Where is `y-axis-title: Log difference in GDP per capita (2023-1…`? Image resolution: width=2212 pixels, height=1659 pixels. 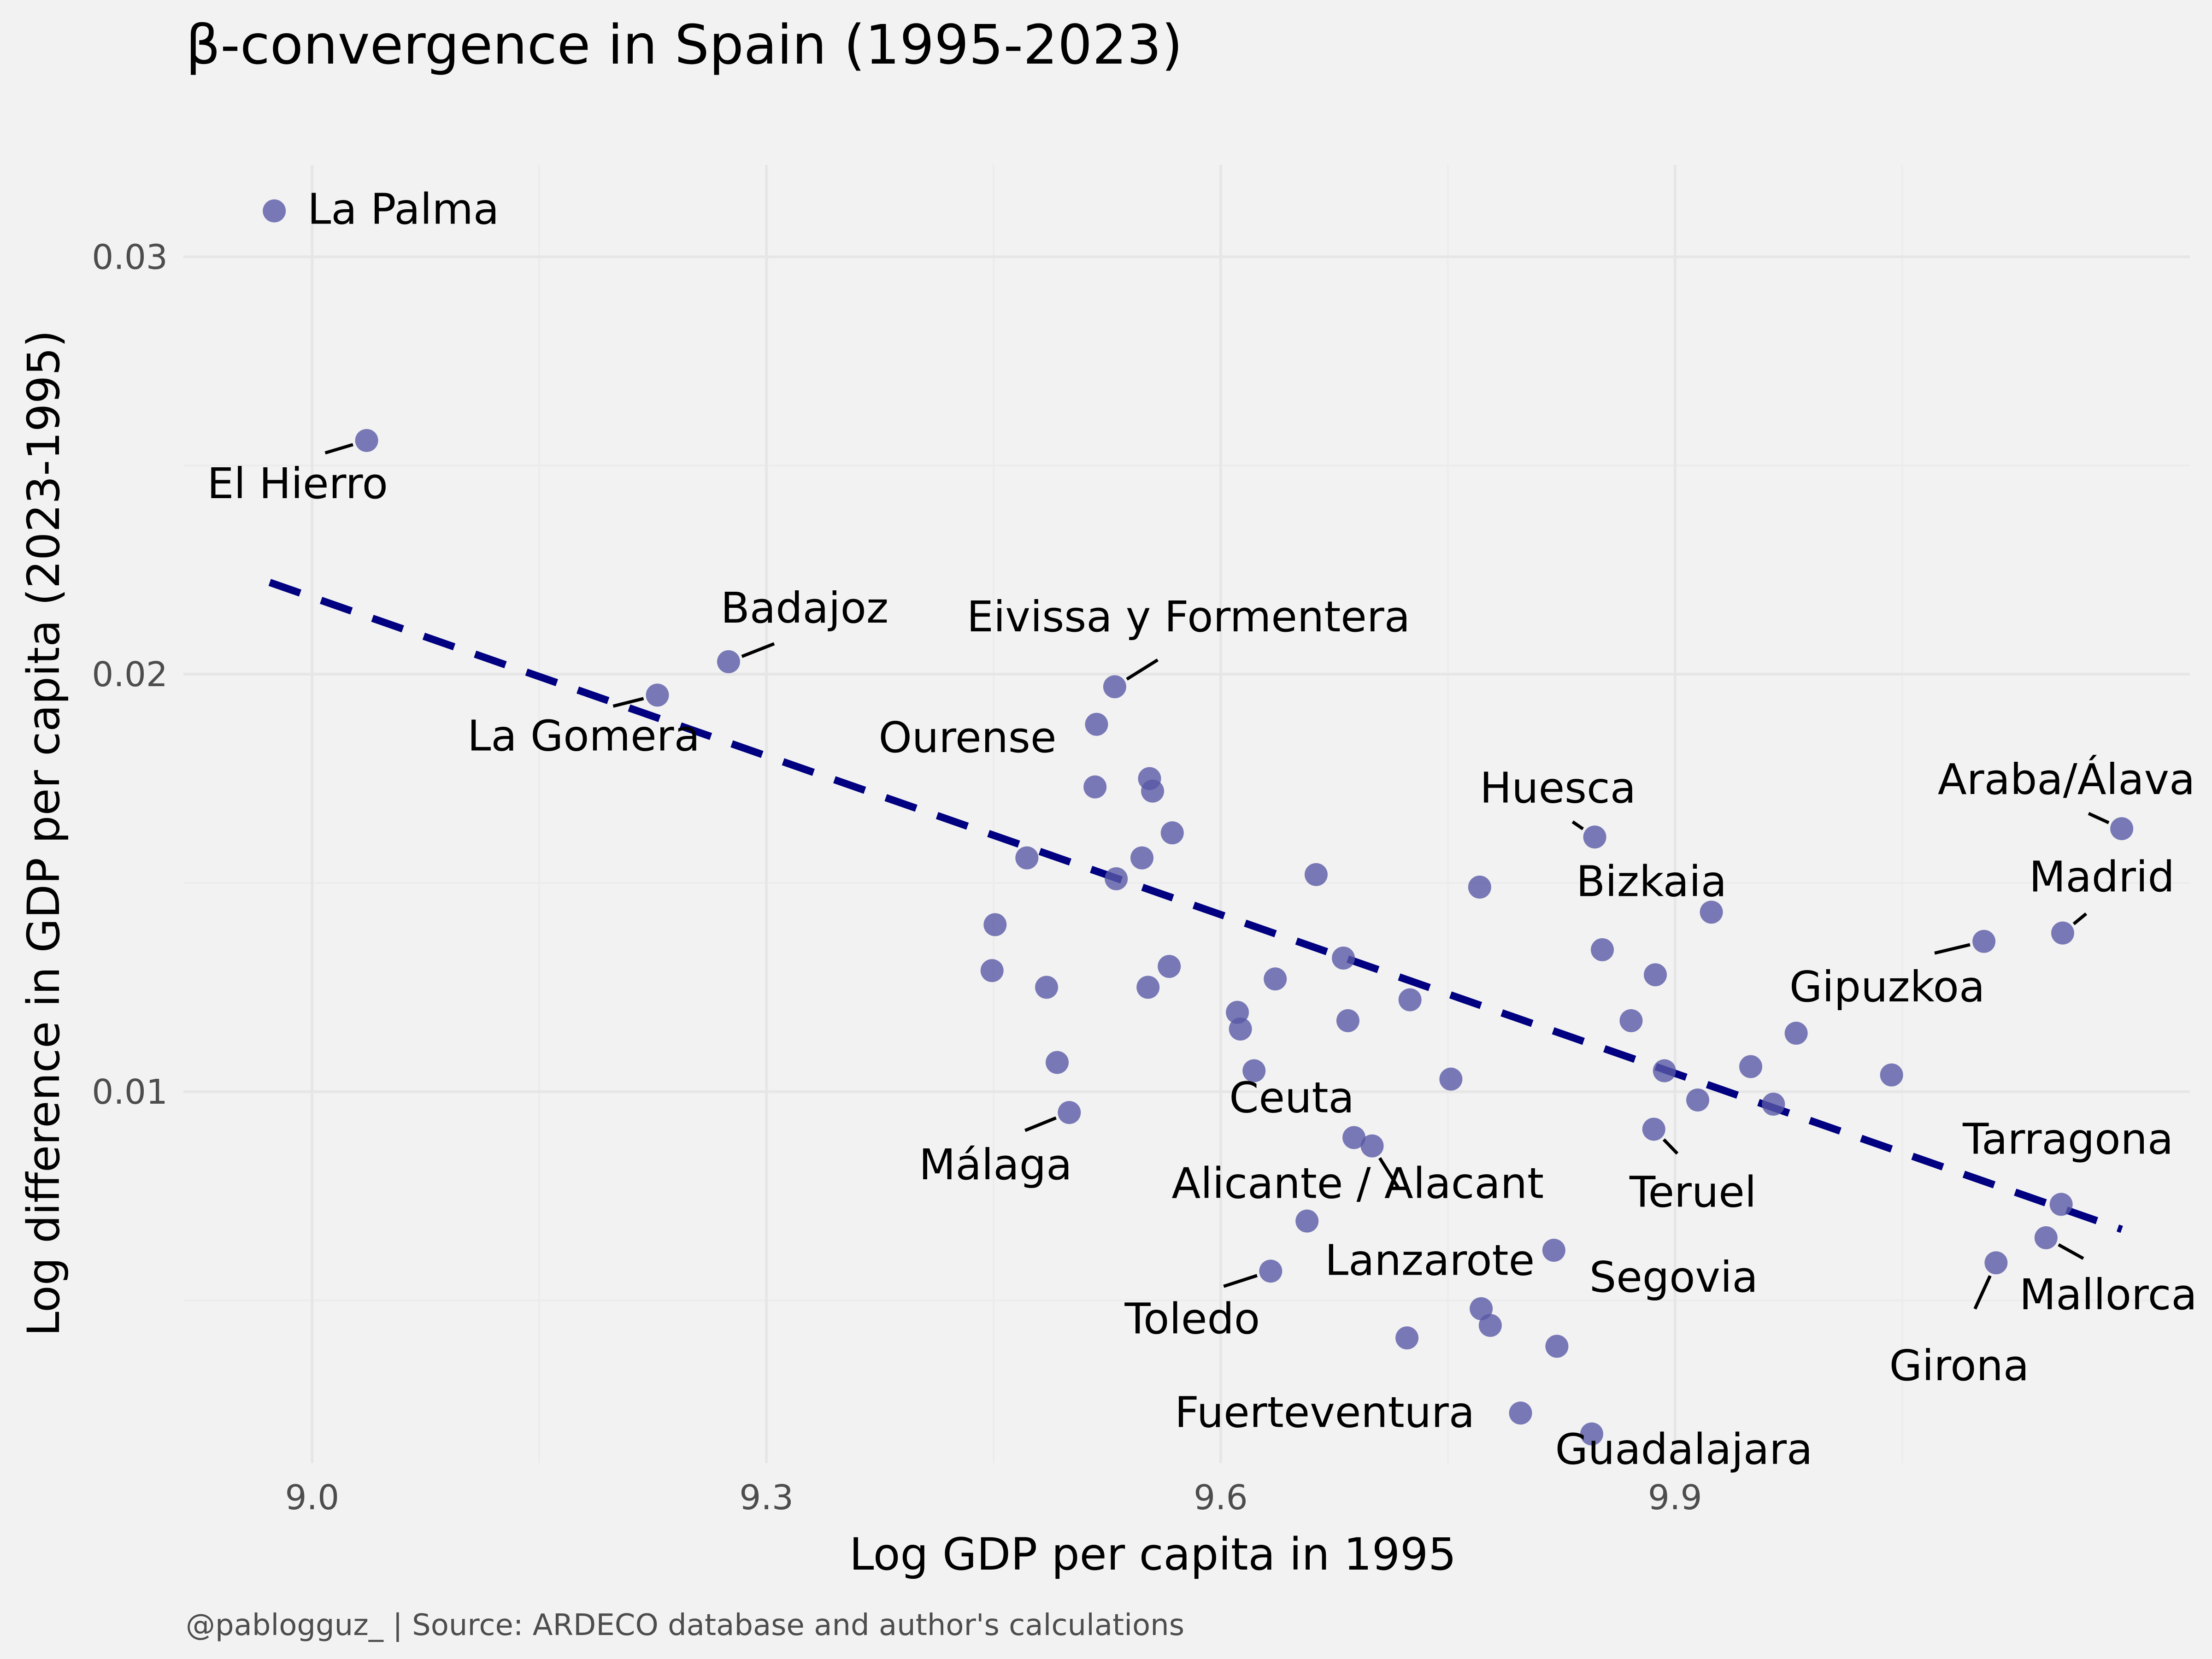 y-axis-title: Log difference in GDP per capita (2023-1… is located at coordinates (44, 833).